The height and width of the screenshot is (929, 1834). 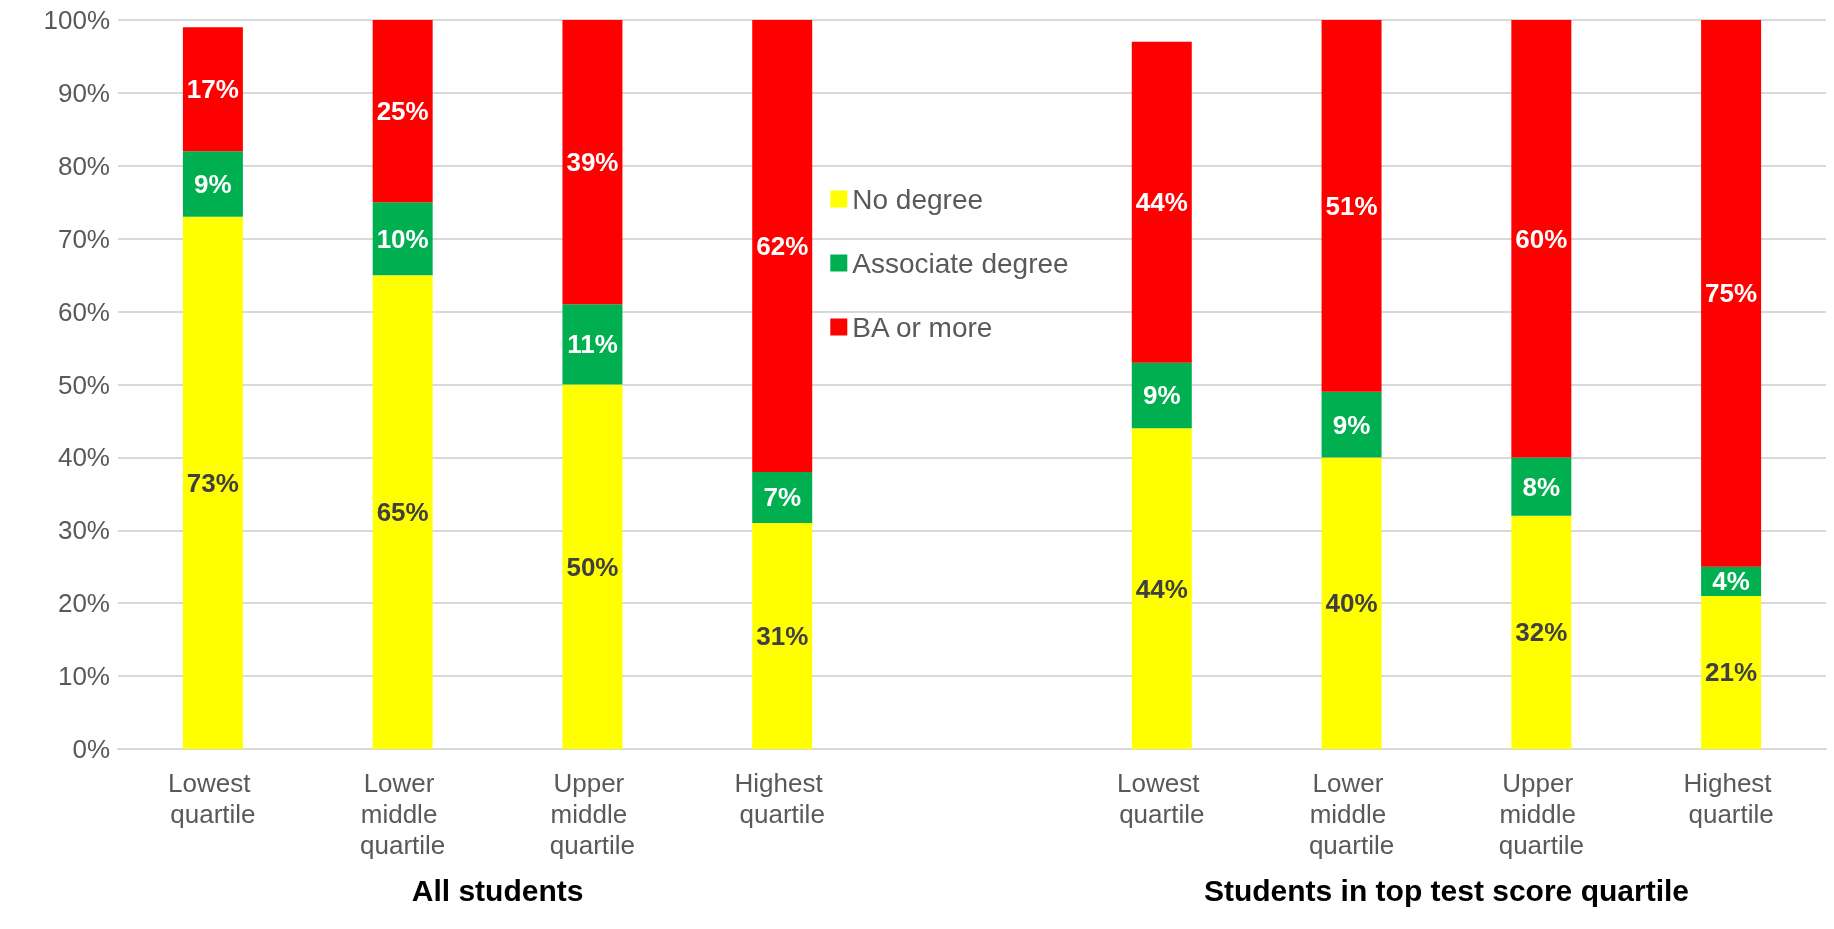 What do you see at coordinates (1446, 890) in the screenshot?
I see `text: Students in top test score quartile` at bounding box center [1446, 890].